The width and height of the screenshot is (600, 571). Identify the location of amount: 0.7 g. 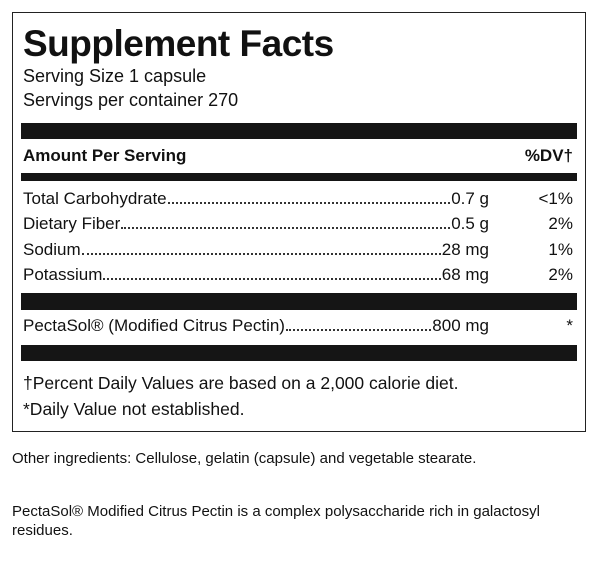
(470, 198).